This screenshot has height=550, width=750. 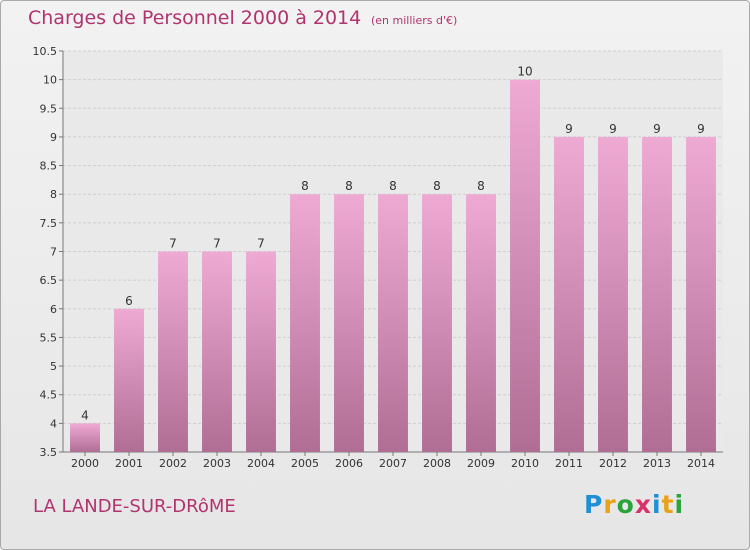 I want to click on y-tick-label: 4, so click(x=53, y=423).